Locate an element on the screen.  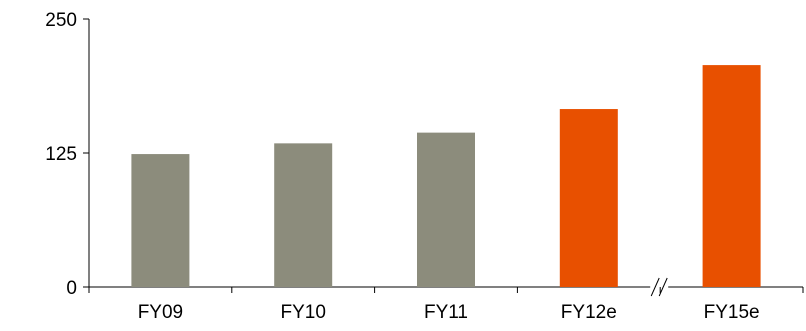
x-tick-label: FY15e is located at coordinates (732, 312).